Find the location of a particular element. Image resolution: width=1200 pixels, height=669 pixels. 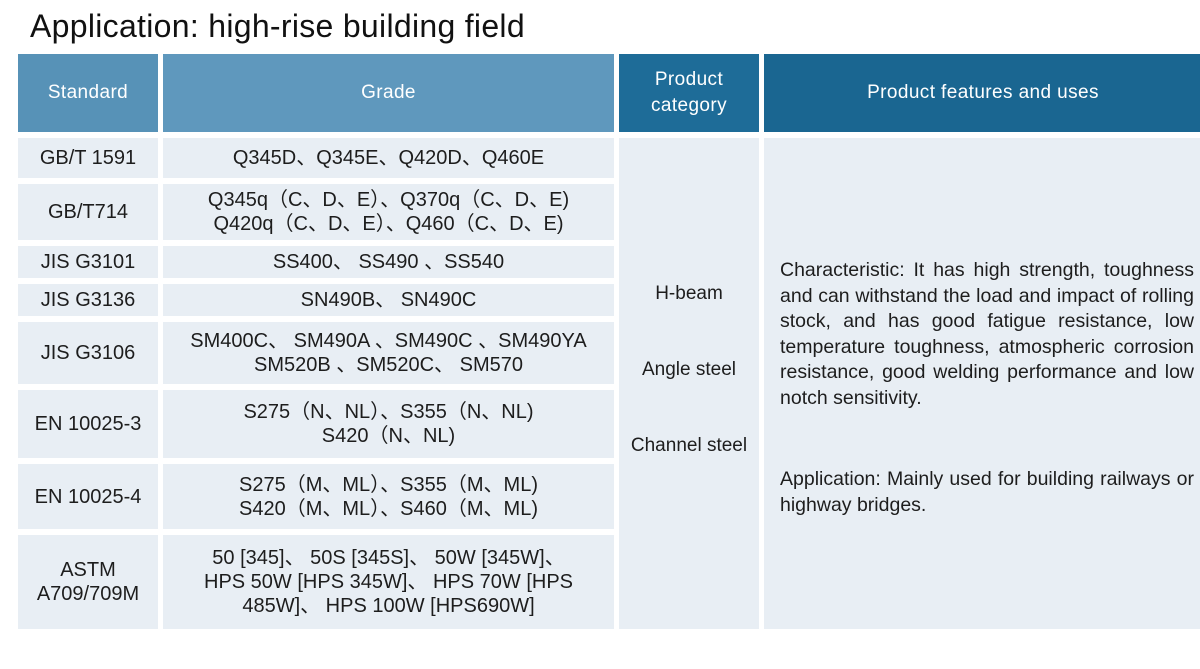

grade-cell: SN490B、 SN490C is located at coordinates (388, 300).